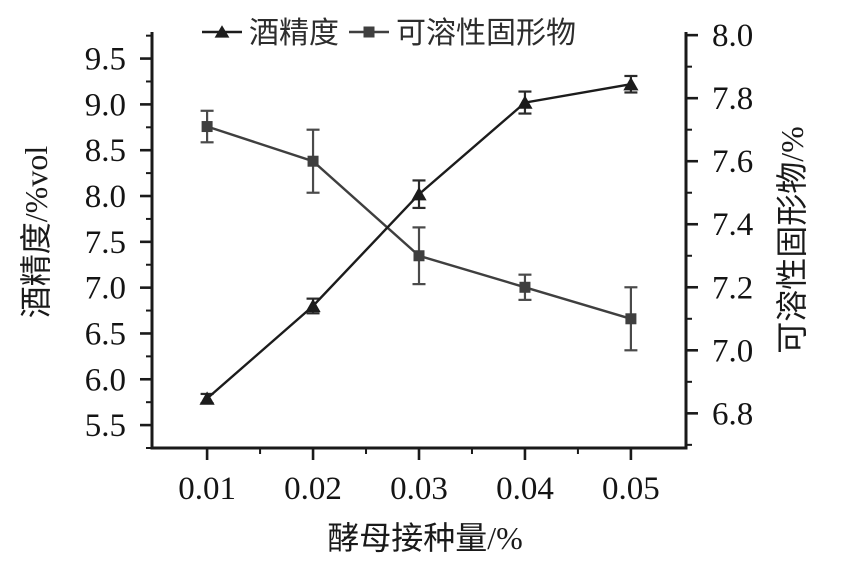 The height and width of the screenshot is (582, 852). I want to click on x-axis-tick-label: 0.03, so click(419, 489).